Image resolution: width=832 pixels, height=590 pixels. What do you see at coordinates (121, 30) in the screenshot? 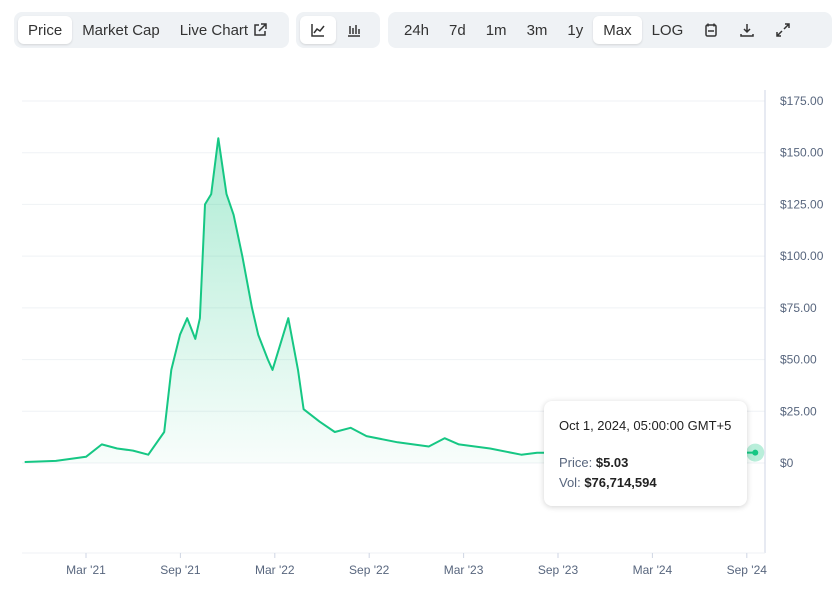
I see `tab-market-cap: Market Cap` at bounding box center [121, 30].